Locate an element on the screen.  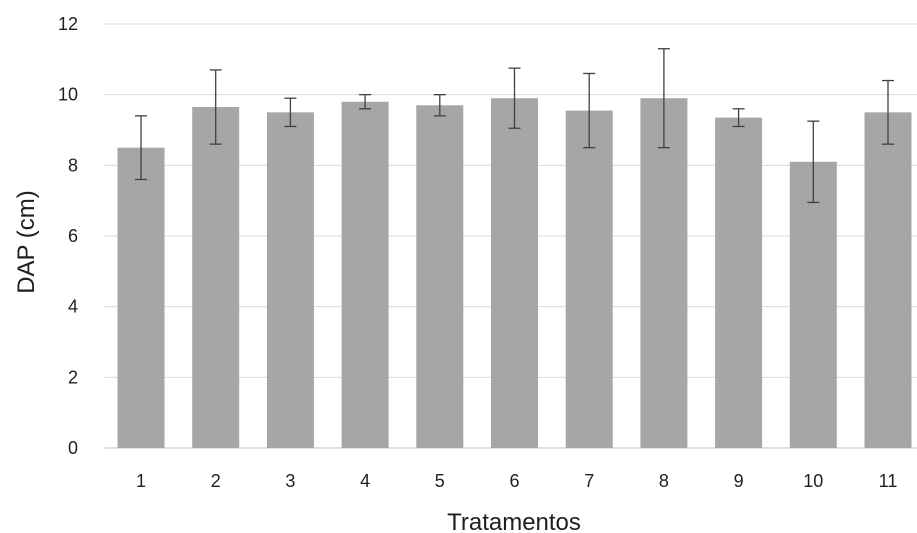
y-tick-label: 4 is located at coordinates (73, 307).